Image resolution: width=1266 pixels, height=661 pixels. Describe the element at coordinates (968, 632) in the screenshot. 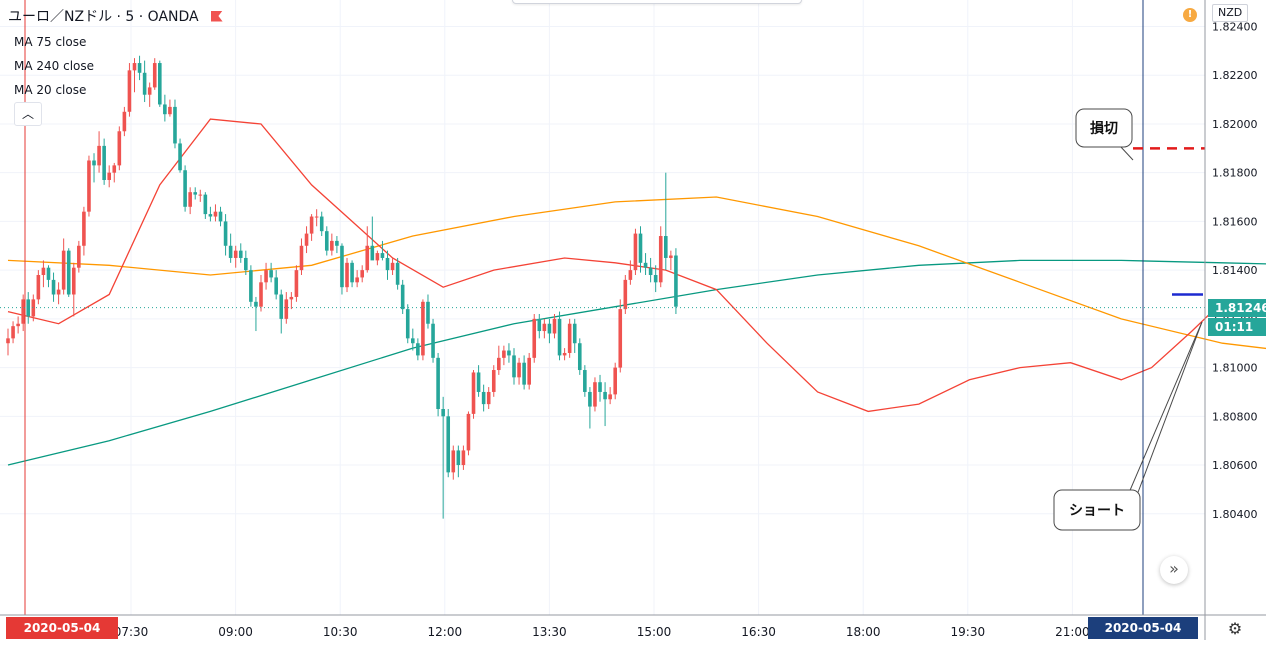

I see `time-tick-label: 19:30` at that location.